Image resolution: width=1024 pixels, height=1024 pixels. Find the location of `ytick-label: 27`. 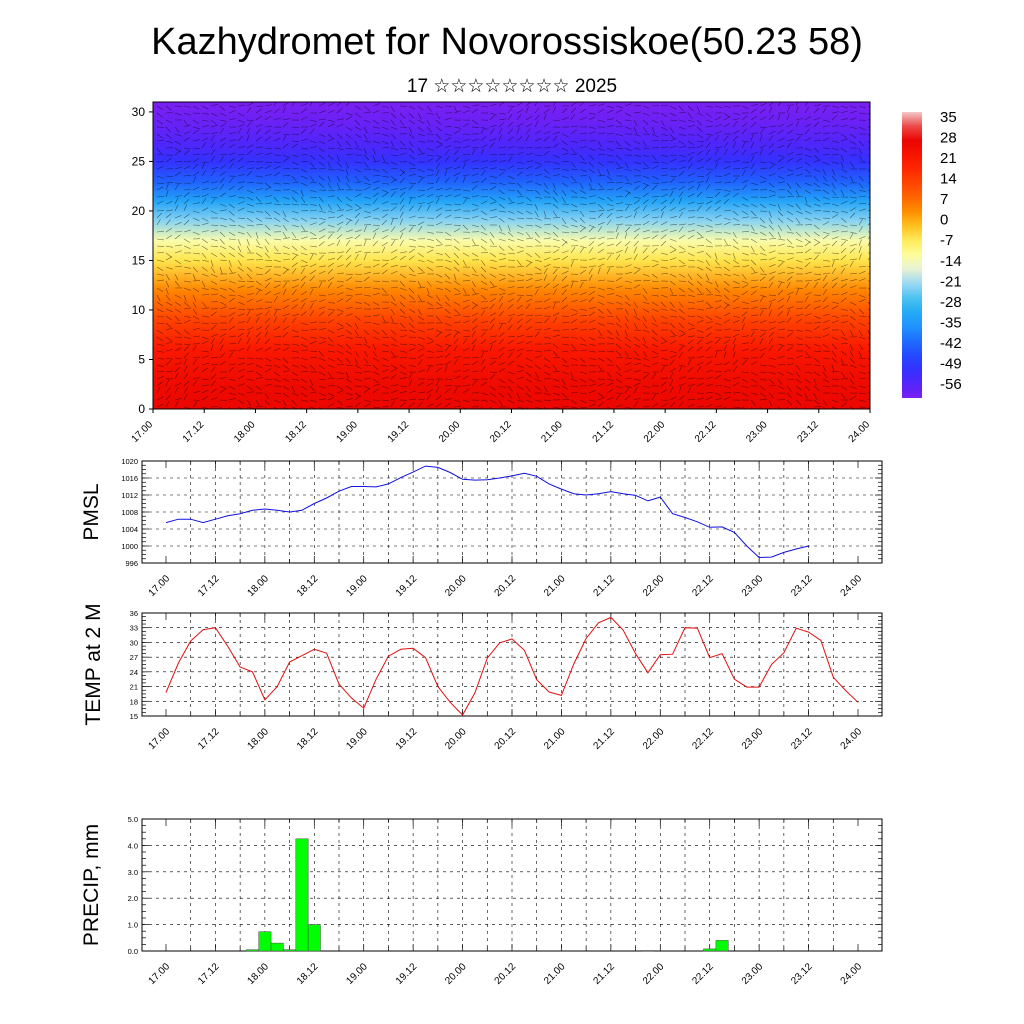

ytick-label: 27 is located at coordinates (134, 657).